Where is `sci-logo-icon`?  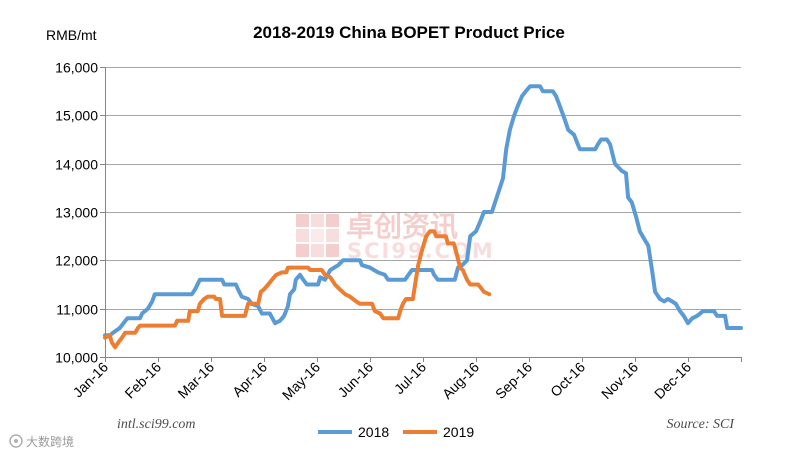
sci-logo-icon is located at coordinates (317, 235).